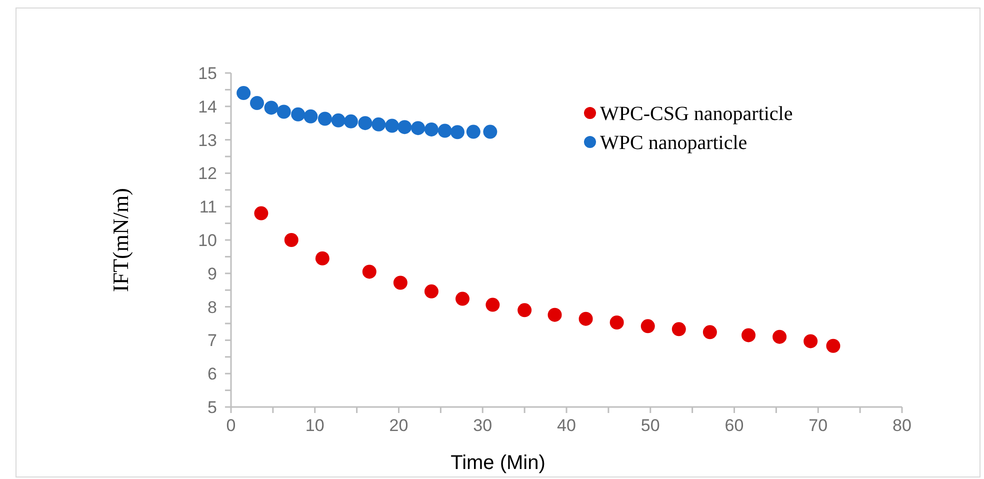 The width and height of the screenshot is (984, 479). What do you see at coordinates (674, 143) in the screenshot?
I see `legend-label: WPC nanoparticle` at bounding box center [674, 143].